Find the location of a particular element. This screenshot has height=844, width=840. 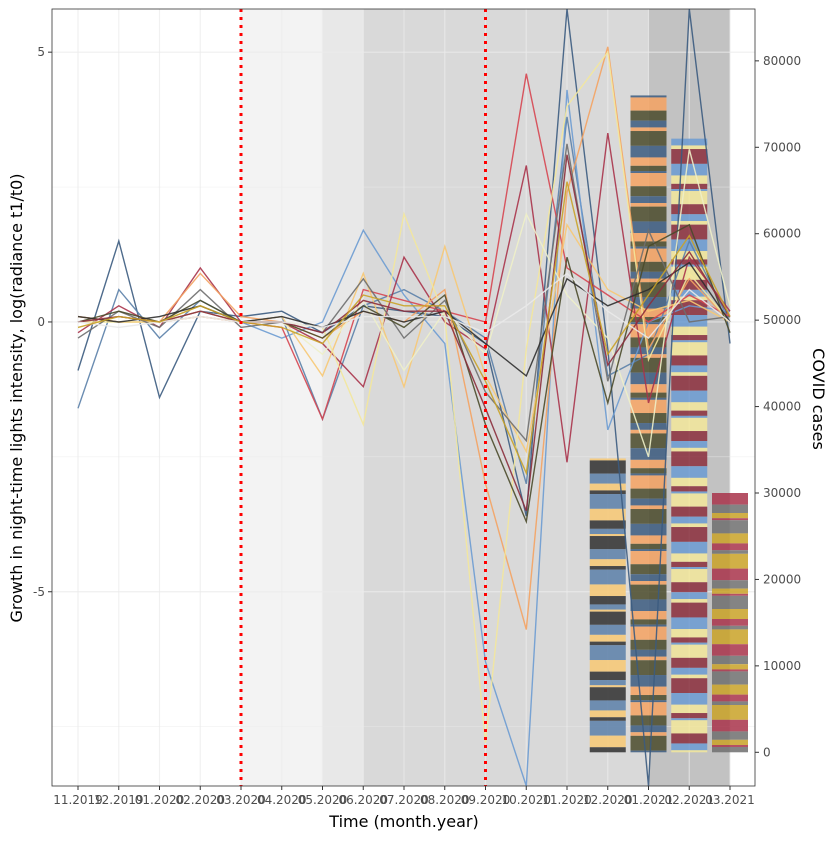

x-tick-label: 10.2020 is located at coordinates (526, 800).